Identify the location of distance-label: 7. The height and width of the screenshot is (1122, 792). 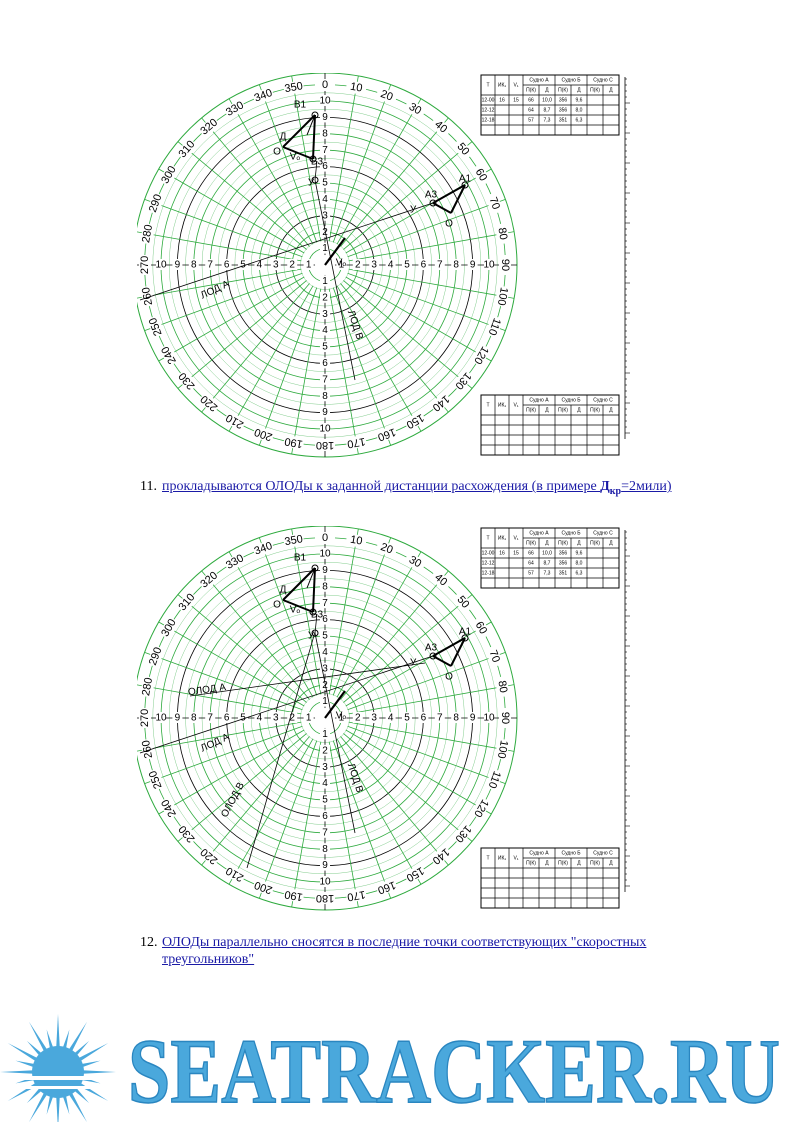
(325, 150).